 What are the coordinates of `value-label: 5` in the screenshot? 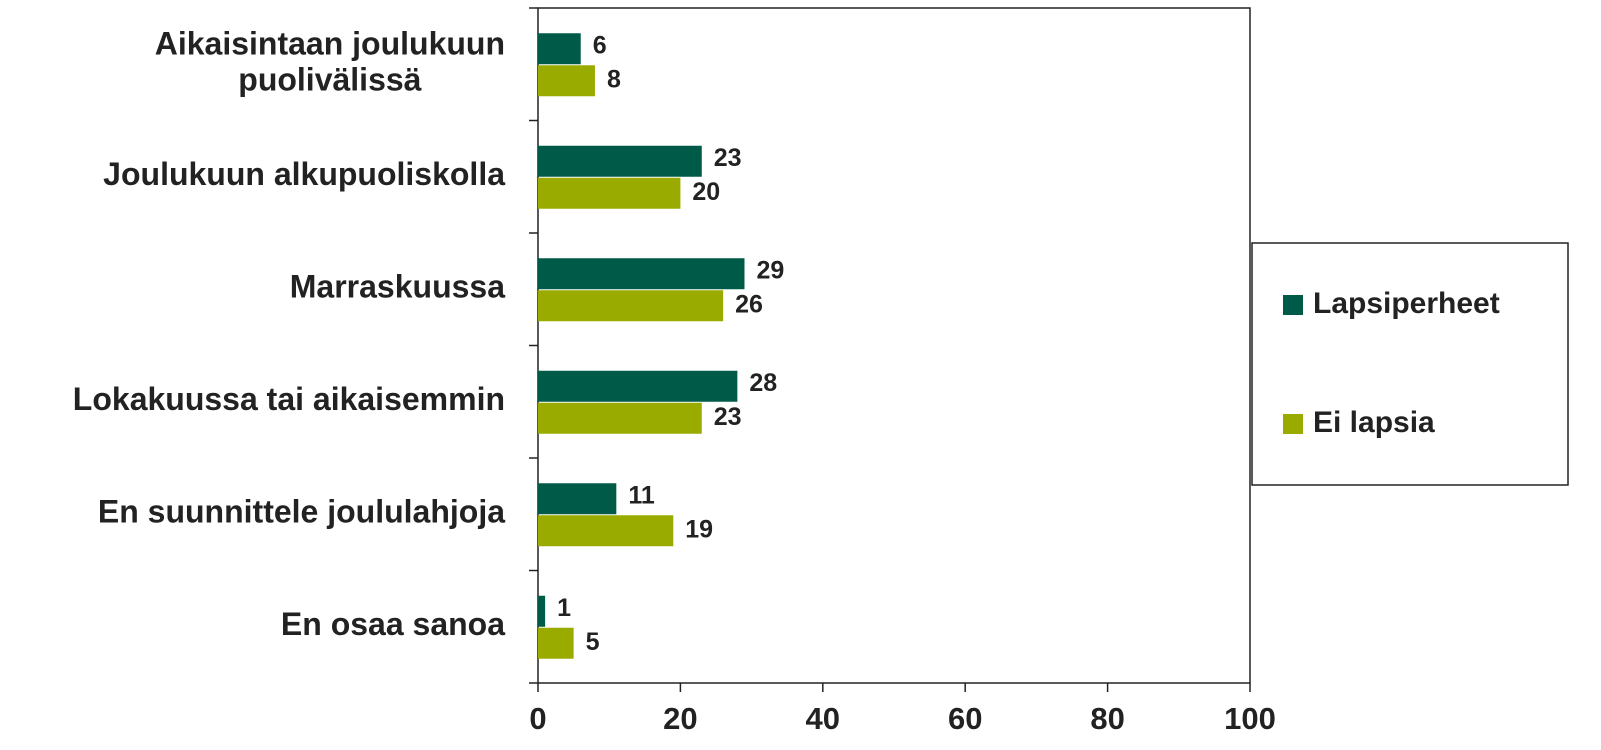 It's located at (593, 642).